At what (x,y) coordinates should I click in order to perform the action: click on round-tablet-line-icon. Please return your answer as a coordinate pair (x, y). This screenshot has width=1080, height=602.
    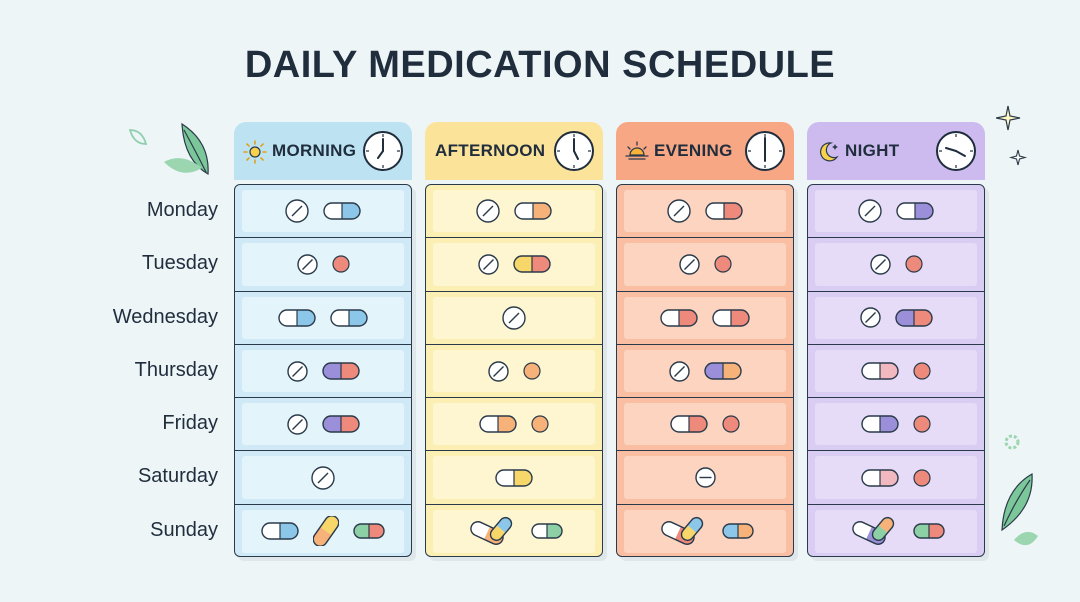
    Looking at the image, I should click on (705, 477).